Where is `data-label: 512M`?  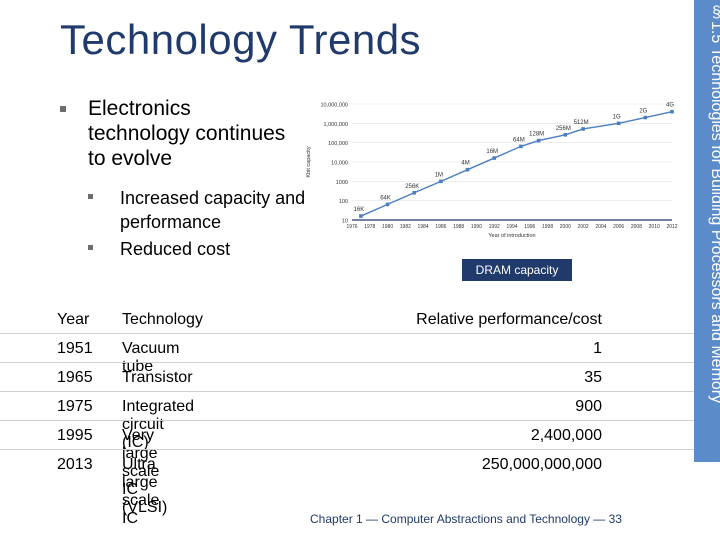 data-label: 512M is located at coordinates (581, 123).